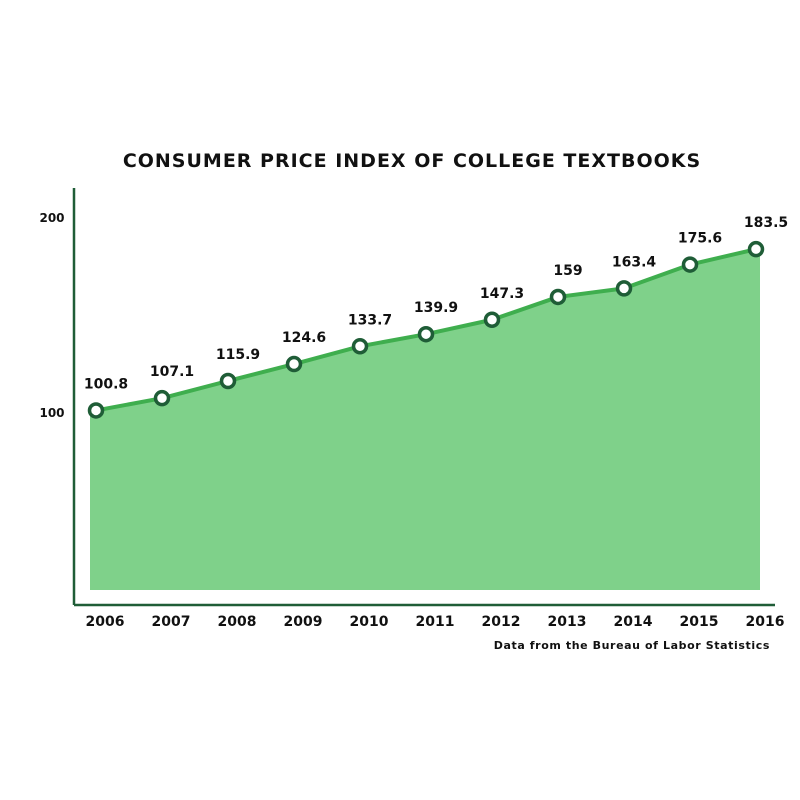 Image resolution: width=800 pixels, height=800 pixels. Describe the element at coordinates (700, 239) in the screenshot. I see `data-label: 175.6` at that location.